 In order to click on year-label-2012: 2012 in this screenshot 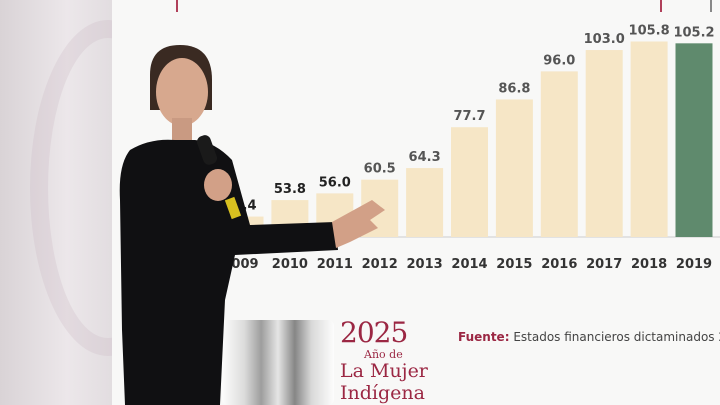, I will do `click(380, 264)`.